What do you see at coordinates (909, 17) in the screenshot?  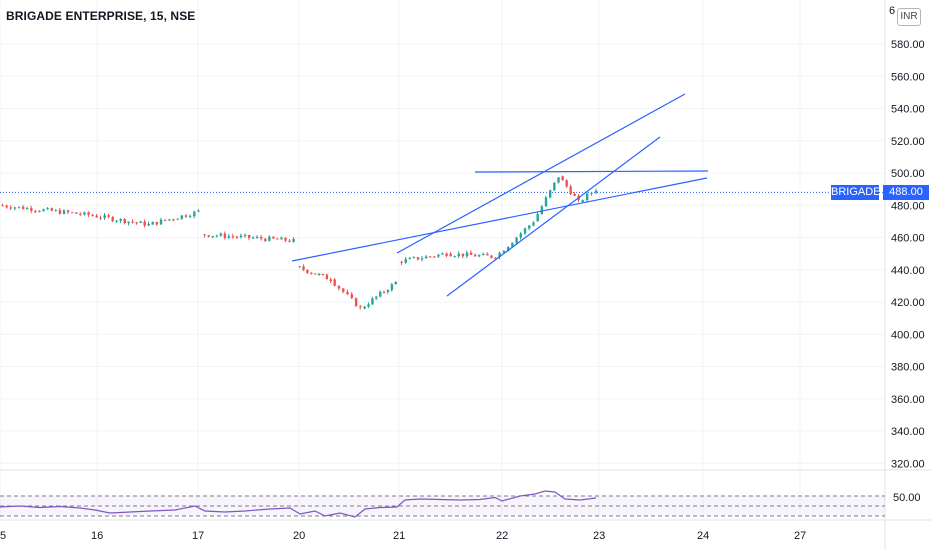 I see `currency-badge: INR` at bounding box center [909, 17].